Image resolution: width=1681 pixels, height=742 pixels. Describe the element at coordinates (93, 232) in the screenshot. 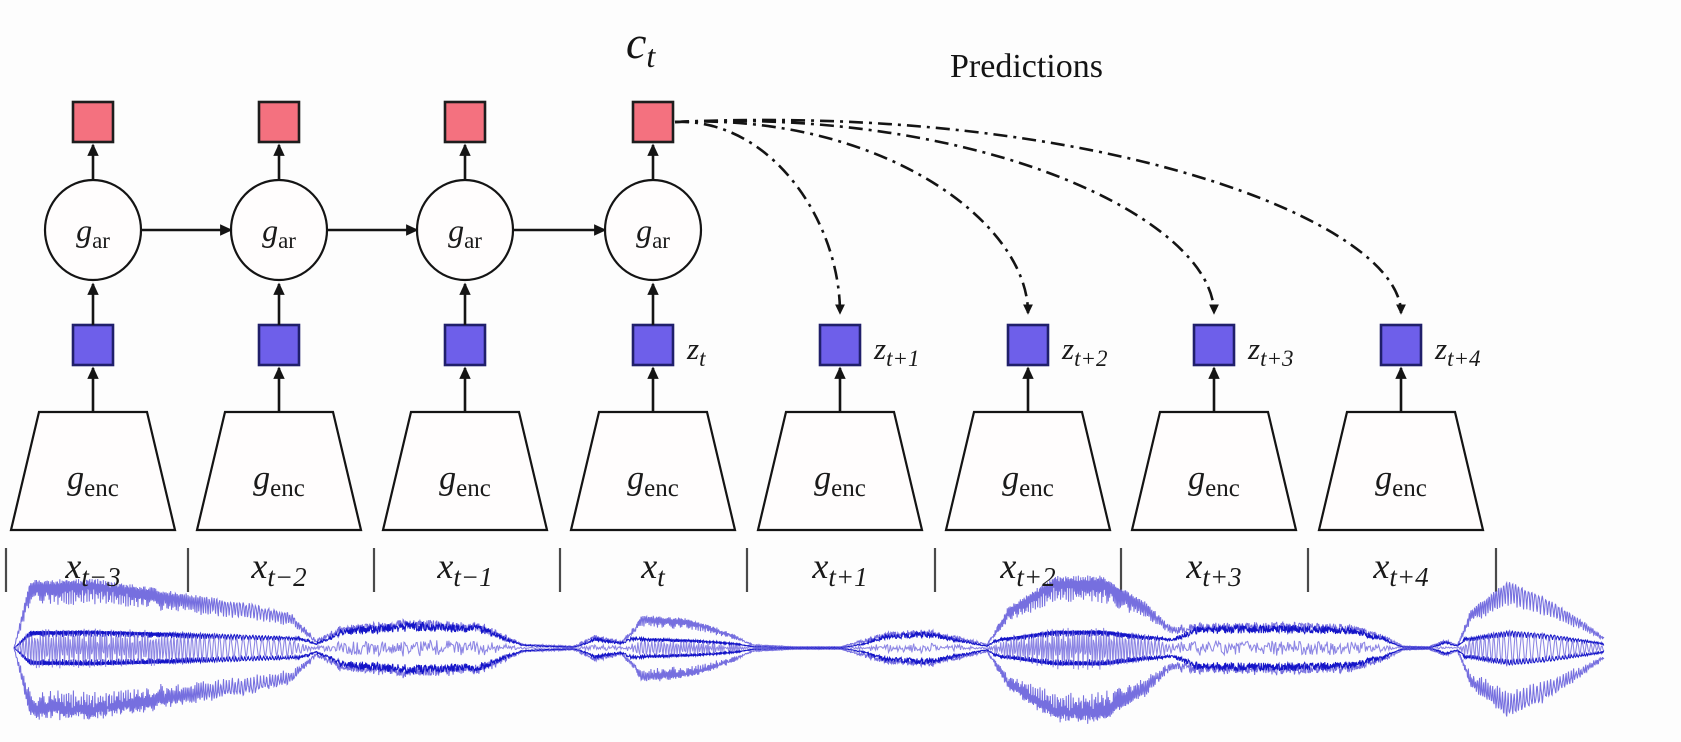

I see `autoregressive-label-0: gar` at that location.